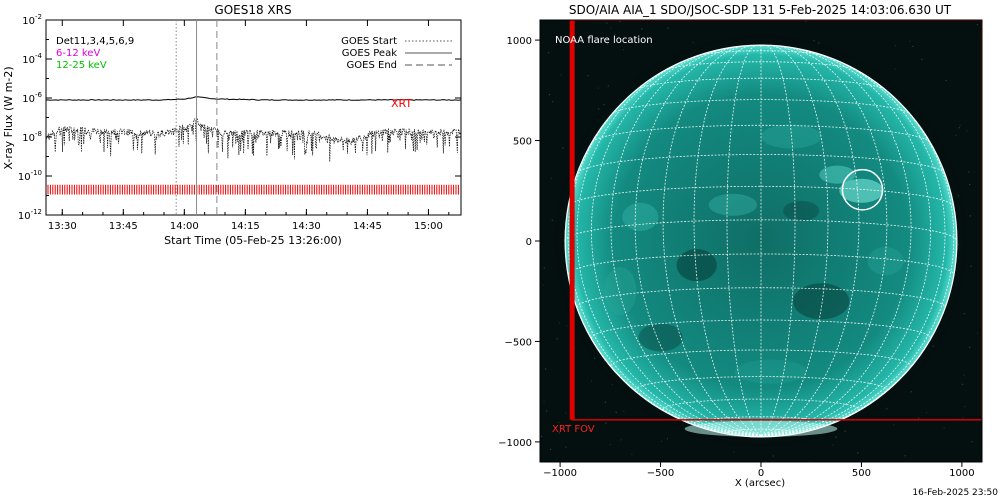 This screenshot has height=504, width=1000. Describe the element at coordinates (62, 226) in the screenshot. I see `goes-x-tick-label: 13:30` at that location.